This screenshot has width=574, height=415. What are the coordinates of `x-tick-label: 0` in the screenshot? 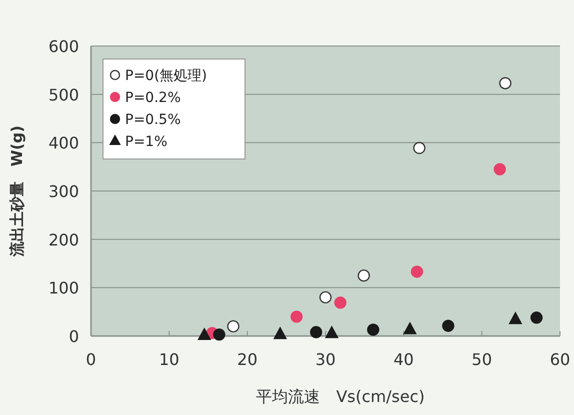 It's located at (91, 359).